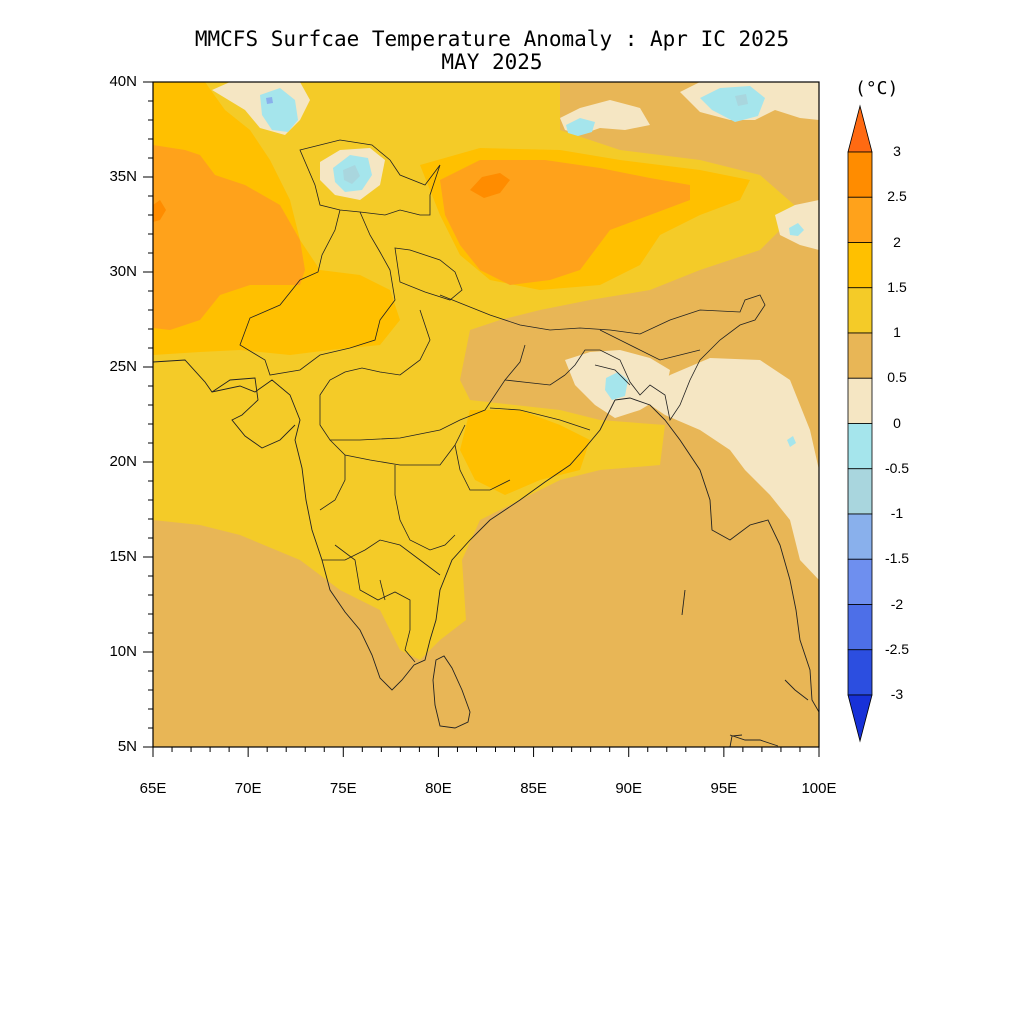 The height and width of the screenshot is (1024, 1024). Describe the element at coordinates (897, 286) in the screenshot. I see `colorbar-tick-label: 1.5` at that location.